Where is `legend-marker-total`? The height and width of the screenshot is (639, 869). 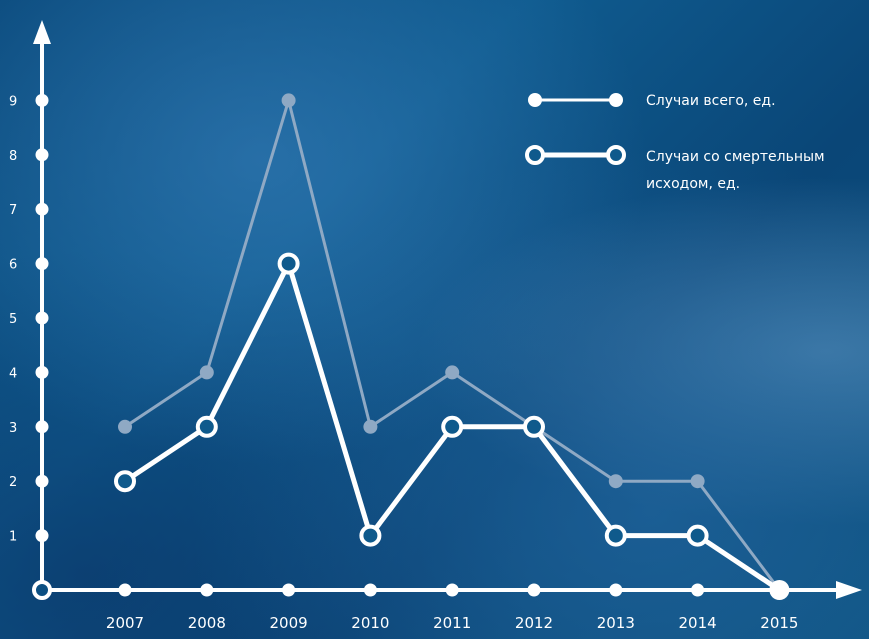
legend-marker-total is located at coordinates (535, 100).